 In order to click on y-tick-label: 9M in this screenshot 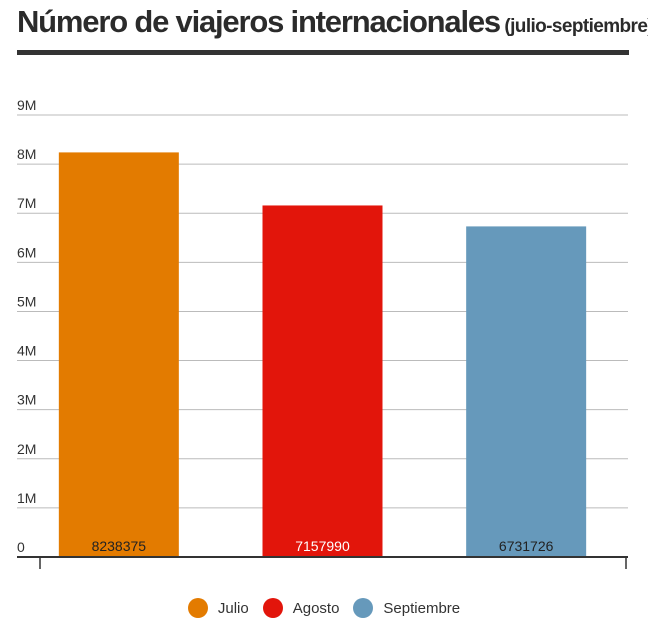, I will do `click(26, 105)`.